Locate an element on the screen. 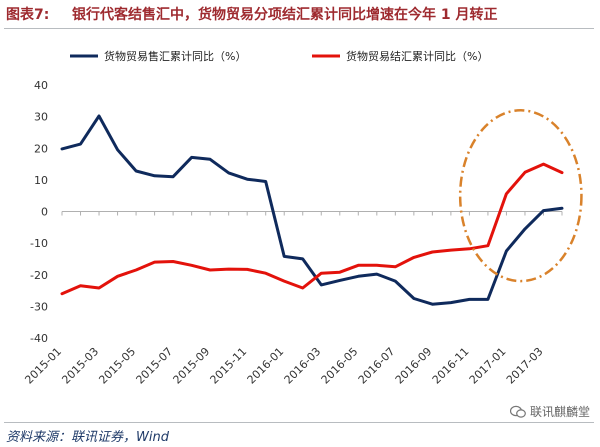  x-tick-label: 2015-05 is located at coordinates (117, 366).